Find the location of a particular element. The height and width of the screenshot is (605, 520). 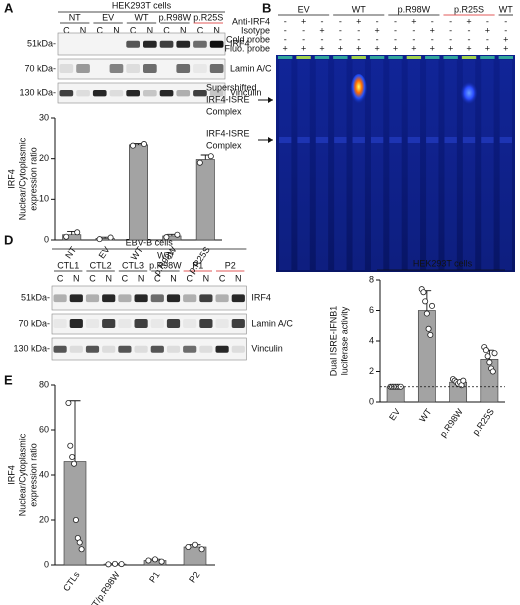

x-tick-label: WT is located at coordinates (425, 415).